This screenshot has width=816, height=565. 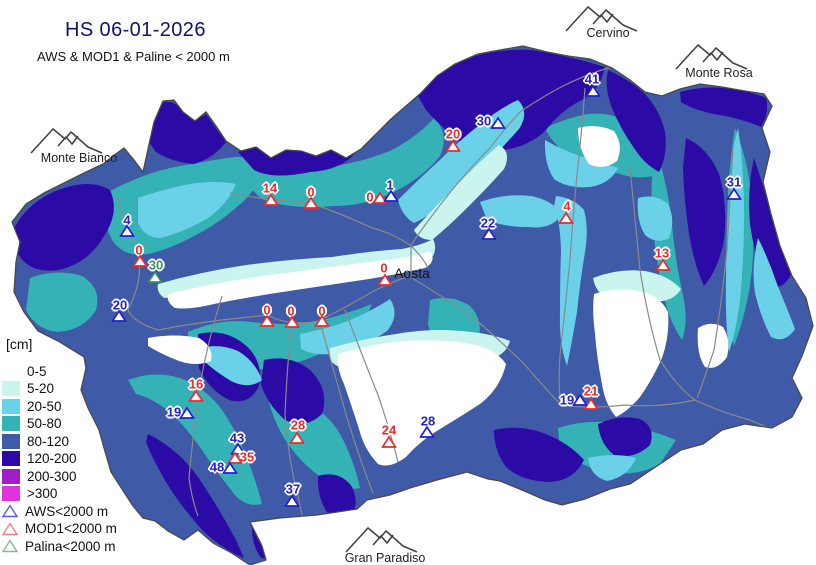 I want to click on station-value: 37, so click(x=293, y=489).